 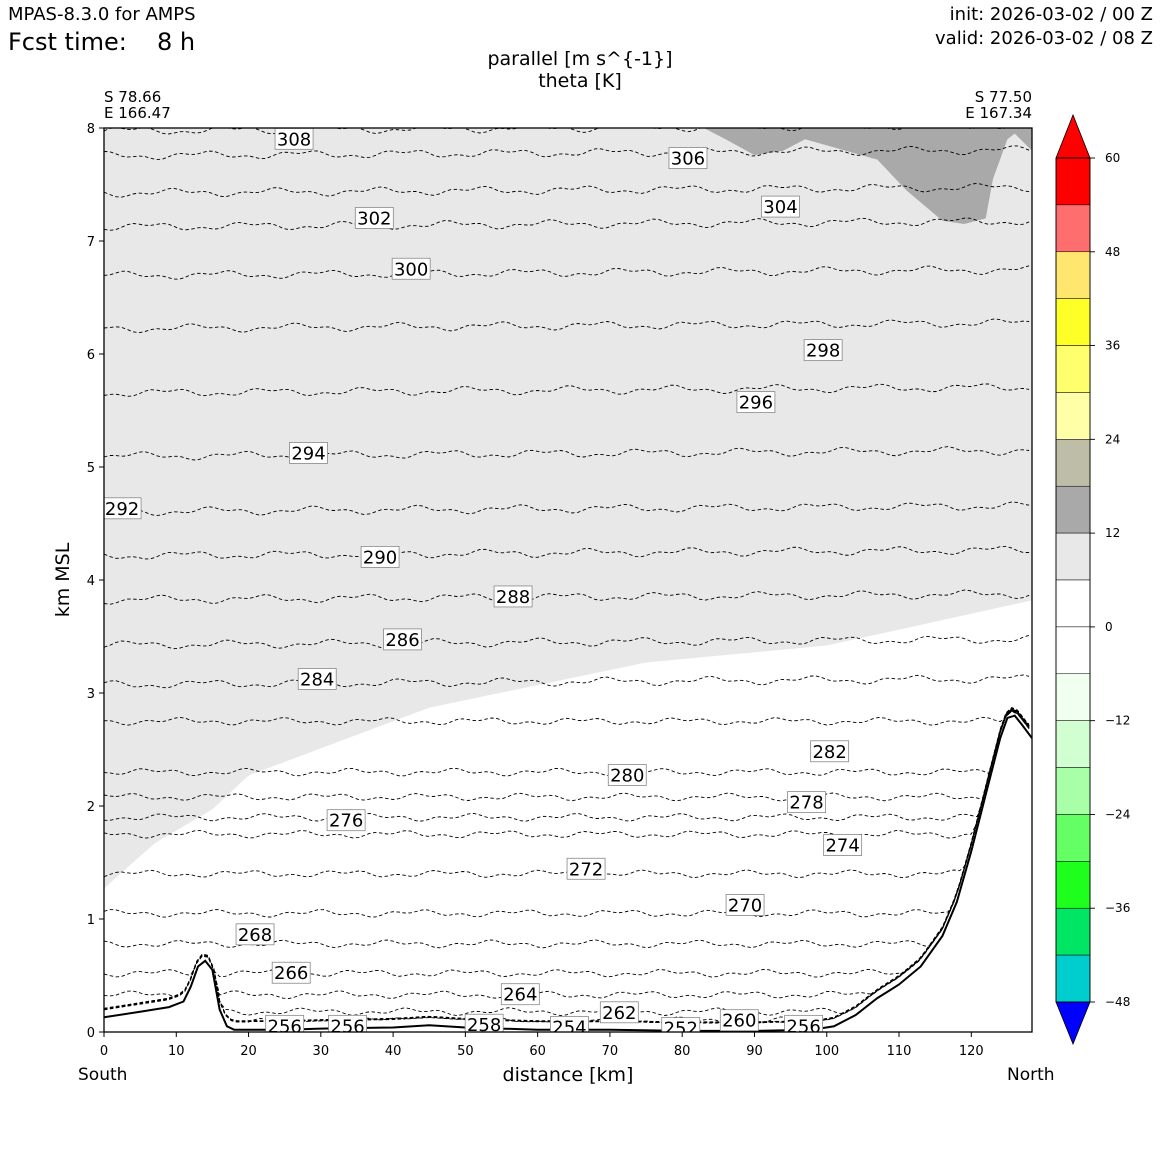 I want to click on colorbar-under-arrow, so click(x=1073, y=1023).